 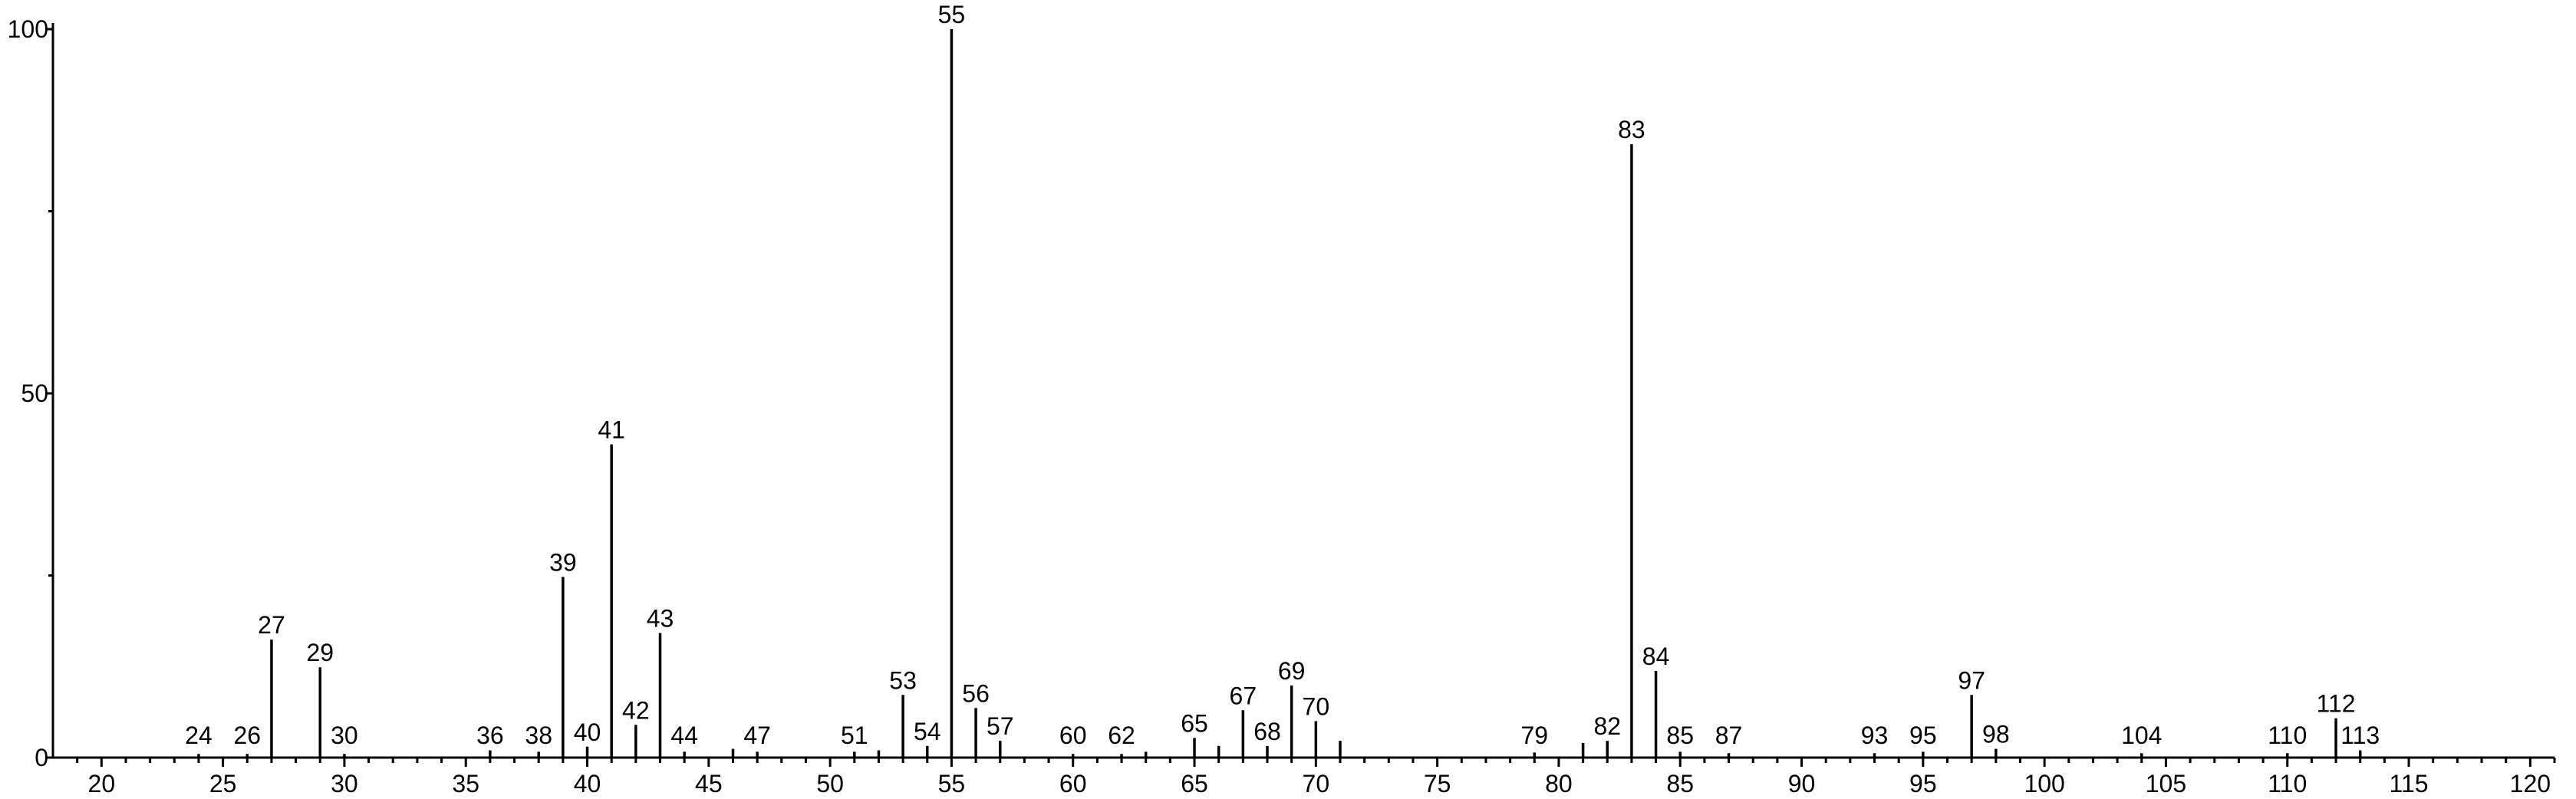 What do you see at coordinates (1680, 735) in the screenshot?
I see `peak-label: 85` at bounding box center [1680, 735].